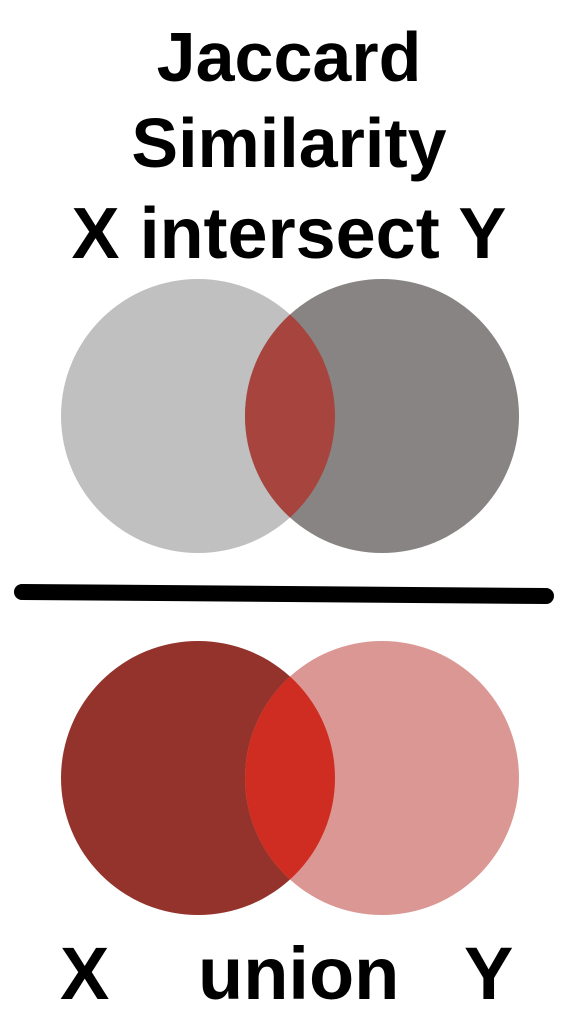 This screenshot has height=1027, width=578. I want to click on title-line-3: X intersect Y, so click(289, 234).